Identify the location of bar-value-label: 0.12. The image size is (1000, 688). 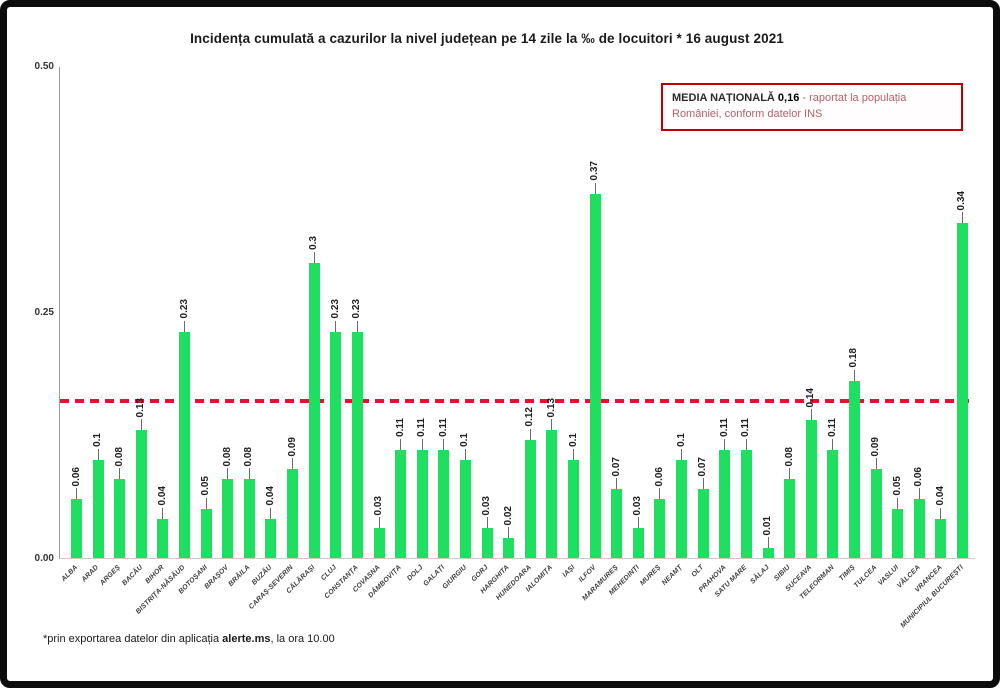
(530, 417).